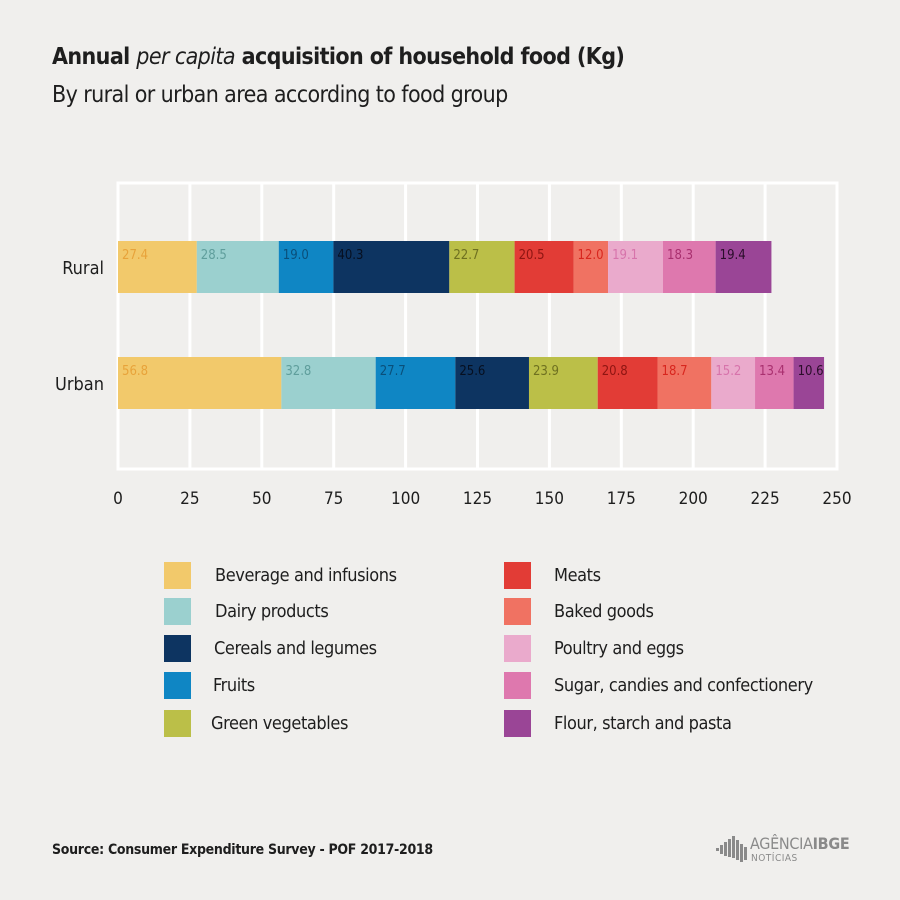 Image resolution: width=900 pixels, height=900 pixels. I want to click on x-tick-label: 200, so click(693, 499).